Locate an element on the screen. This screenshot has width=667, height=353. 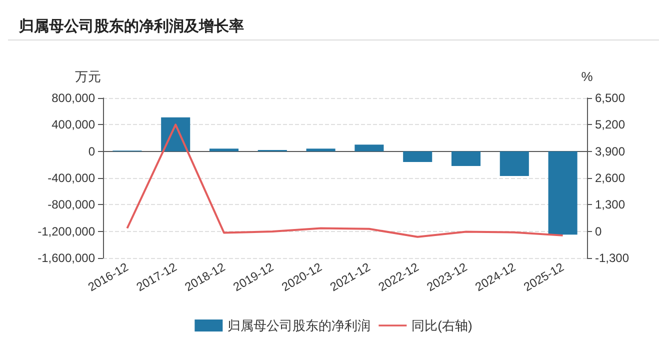
y-tick-label: -1,200,000 is located at coordinates (67, 231).